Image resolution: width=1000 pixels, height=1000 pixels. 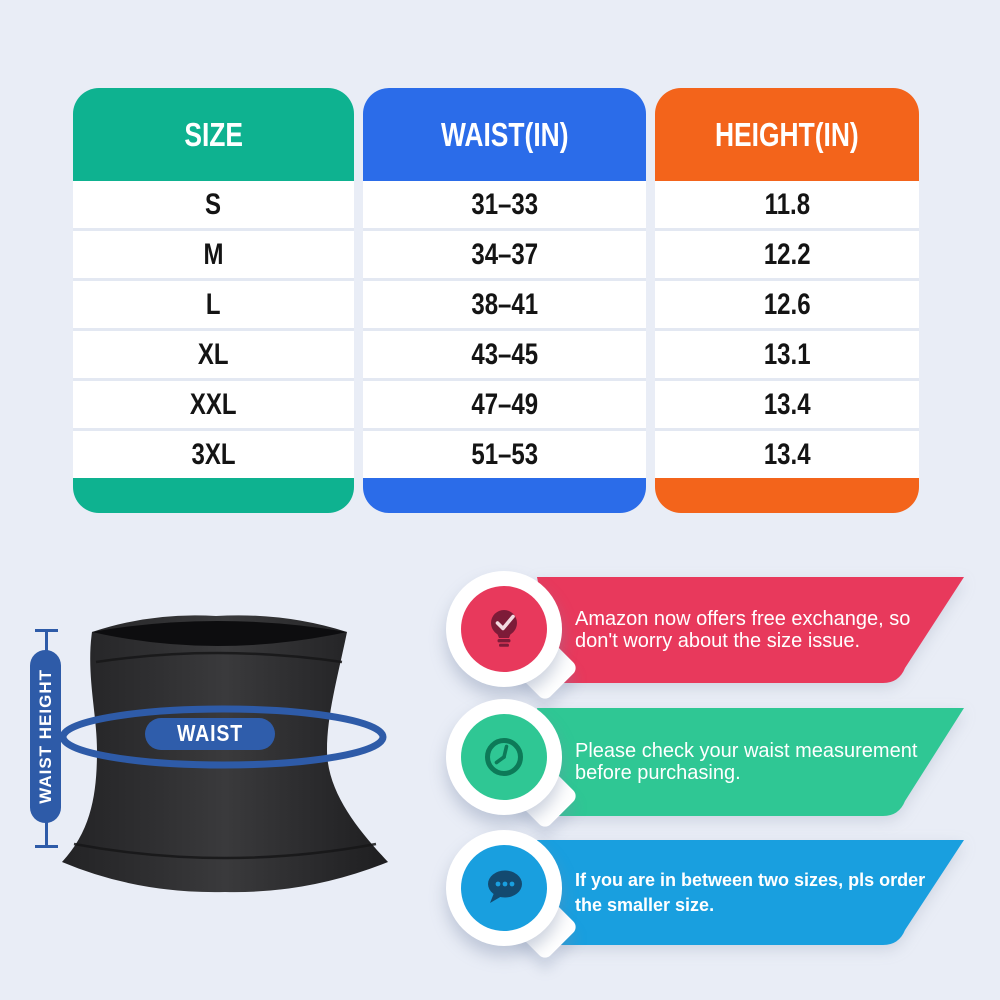 What do you see at coordinates (219, 657) in the screenshot?
I see `garment-top-seam` at bounding box center [219, 657].